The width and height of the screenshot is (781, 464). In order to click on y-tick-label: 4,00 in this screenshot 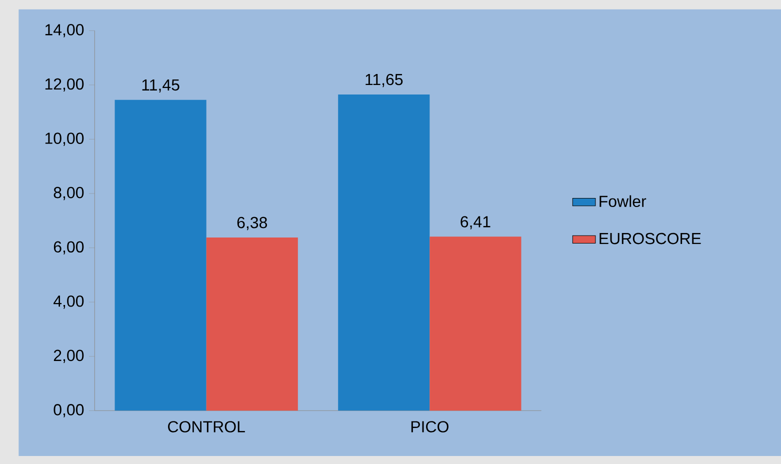, I will do `click(69, 302)`.